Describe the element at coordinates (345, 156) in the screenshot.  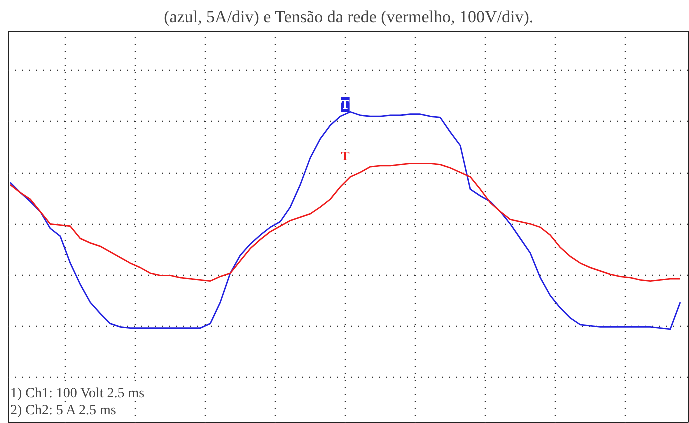
I see `annotation: T` at that location.